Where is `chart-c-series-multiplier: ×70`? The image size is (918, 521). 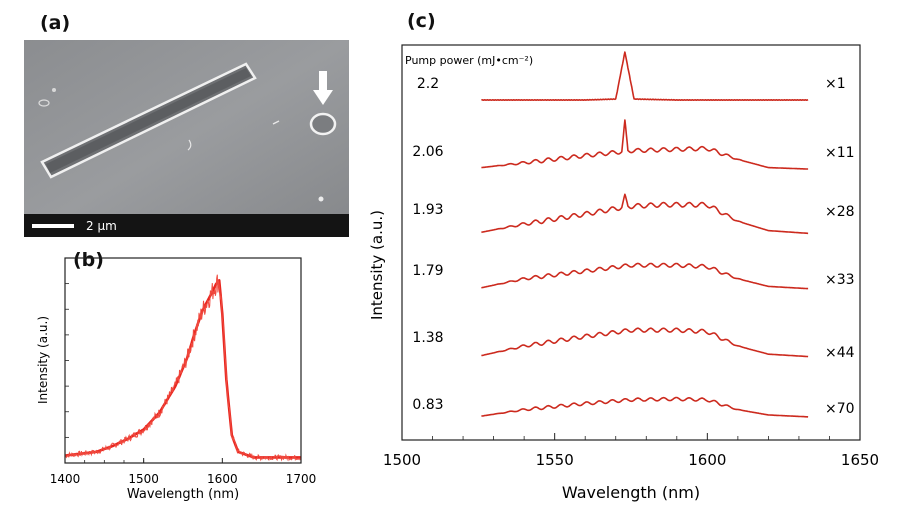
chart-c-series-multiplier: ×70 is located at coordinates (840, 409).